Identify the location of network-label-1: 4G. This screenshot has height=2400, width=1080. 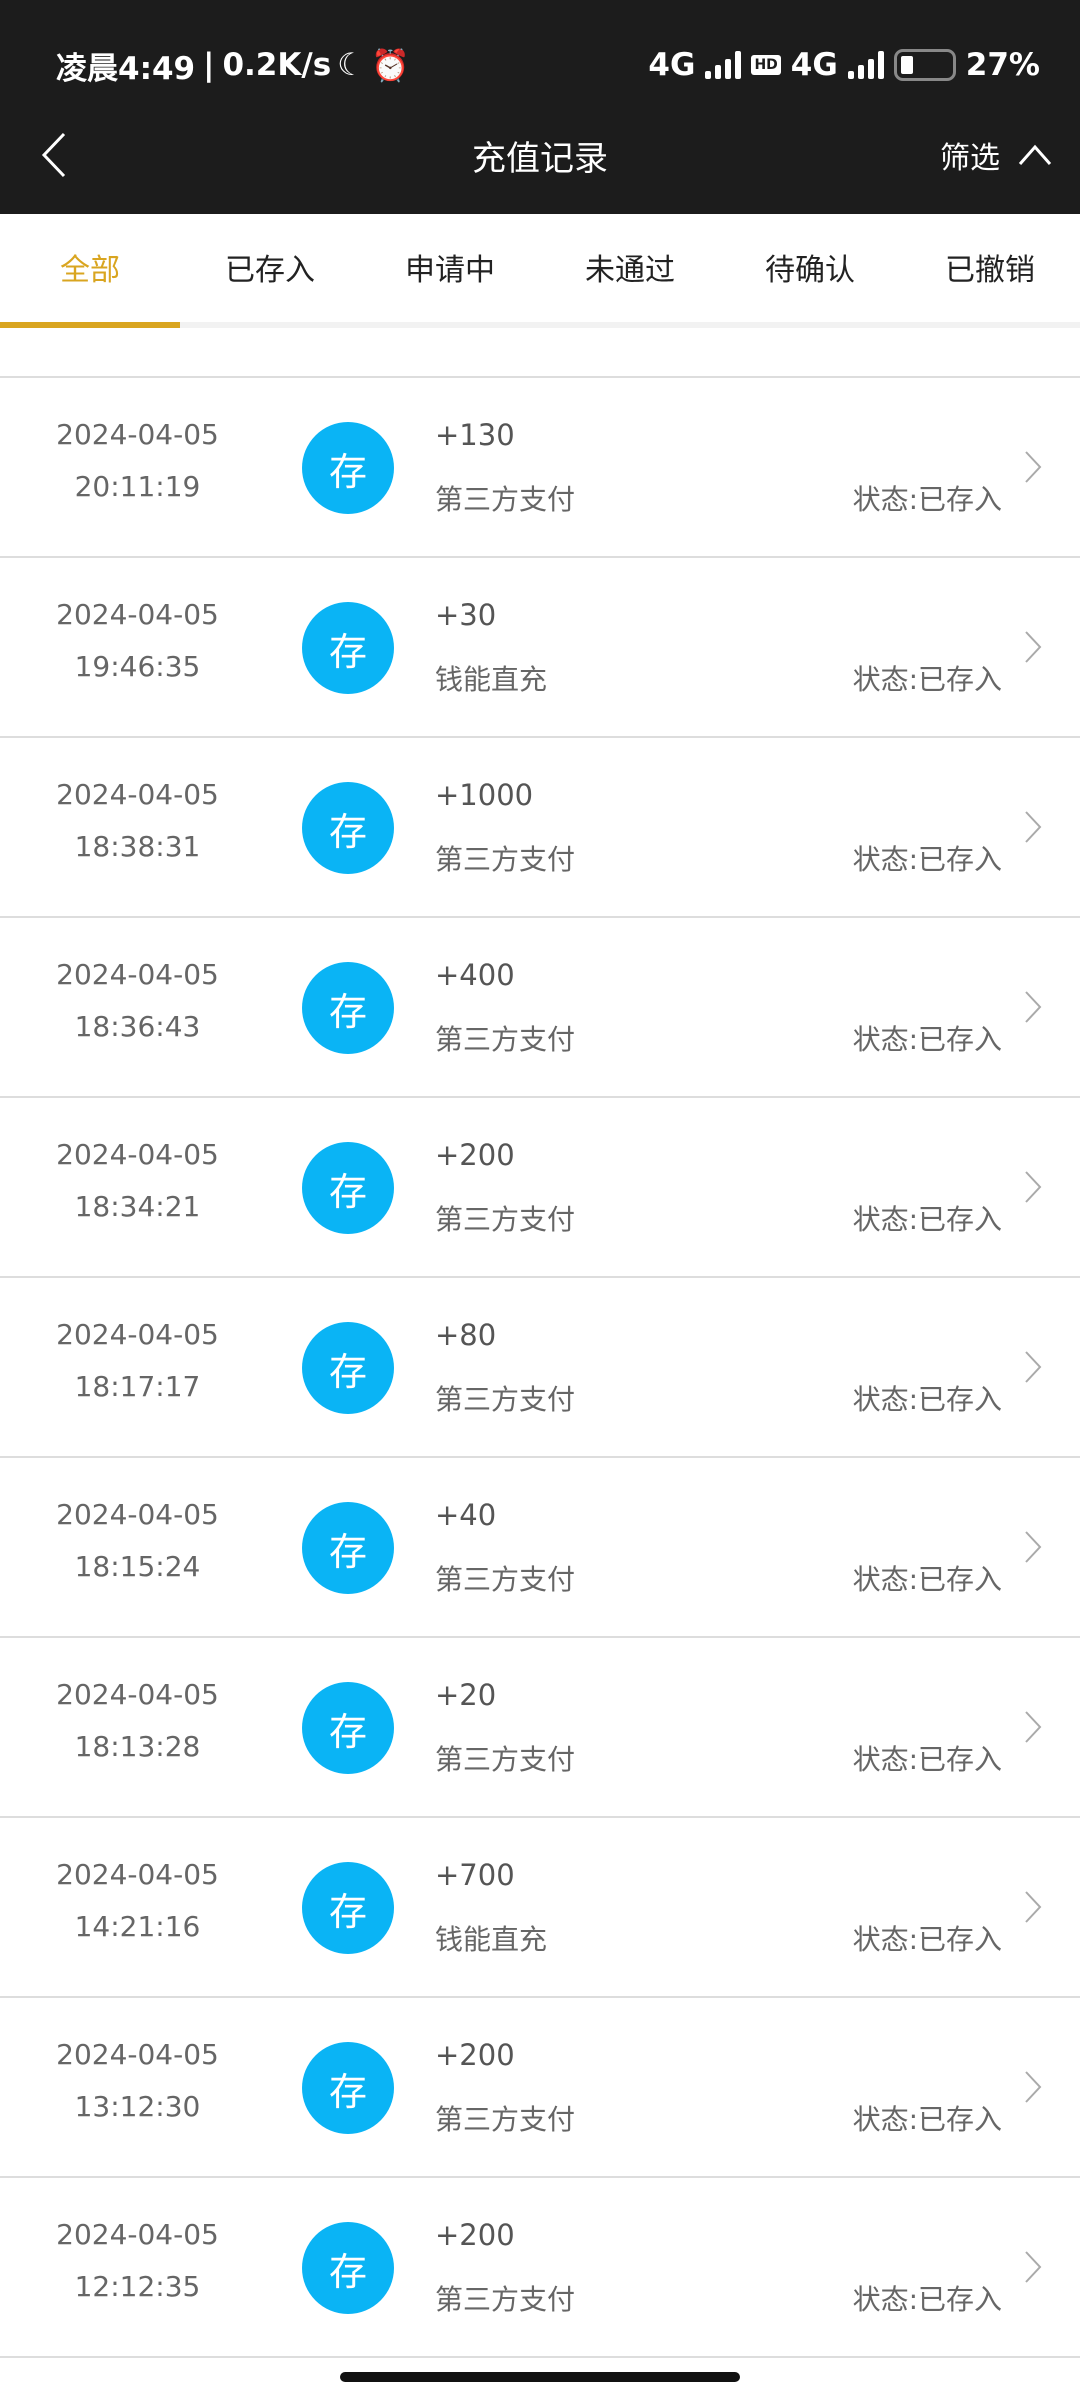
(672, 65).